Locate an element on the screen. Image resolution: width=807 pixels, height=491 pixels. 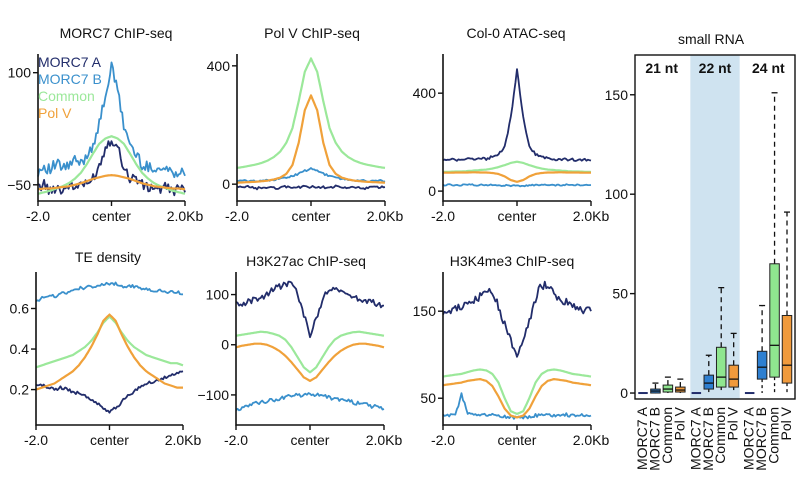
series-layer: 150 50 -2.0 center 2.0Kb is located at coordinates (511, 360).